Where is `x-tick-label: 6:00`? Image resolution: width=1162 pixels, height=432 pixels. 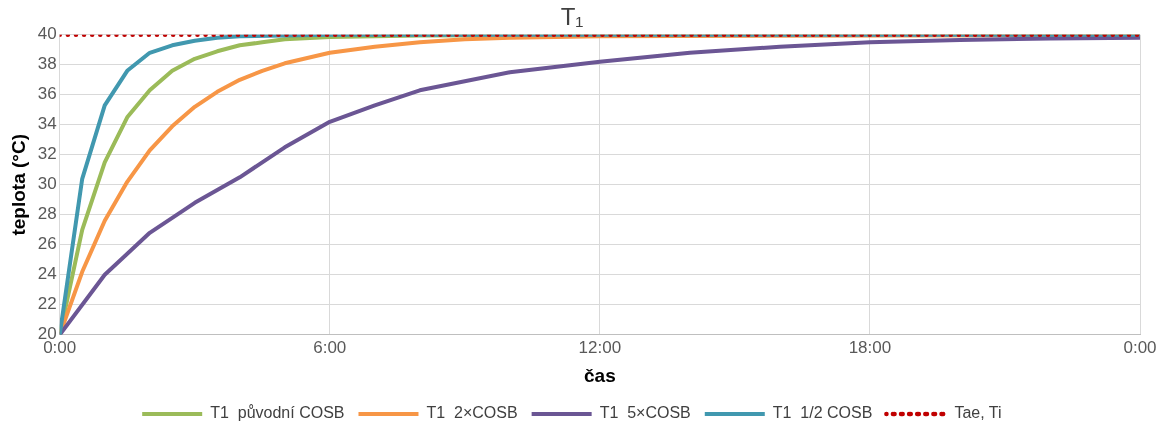 x-tick-label: 6:00 is located at coordinates (330, 347).